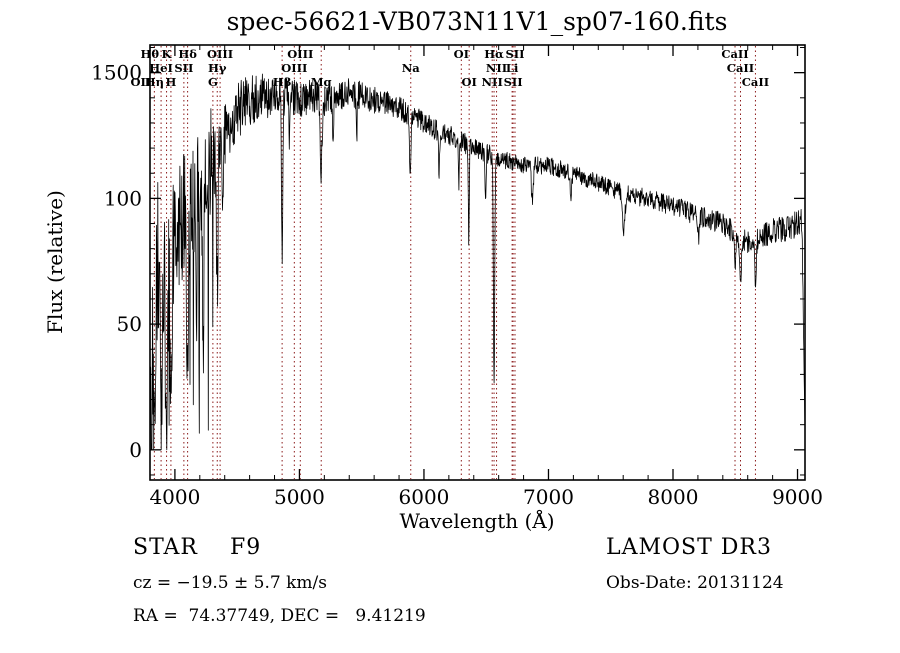  Describe the element at coordinates (424, 497) in the screenshot. I see `x-tick-label: 6000` at that location.